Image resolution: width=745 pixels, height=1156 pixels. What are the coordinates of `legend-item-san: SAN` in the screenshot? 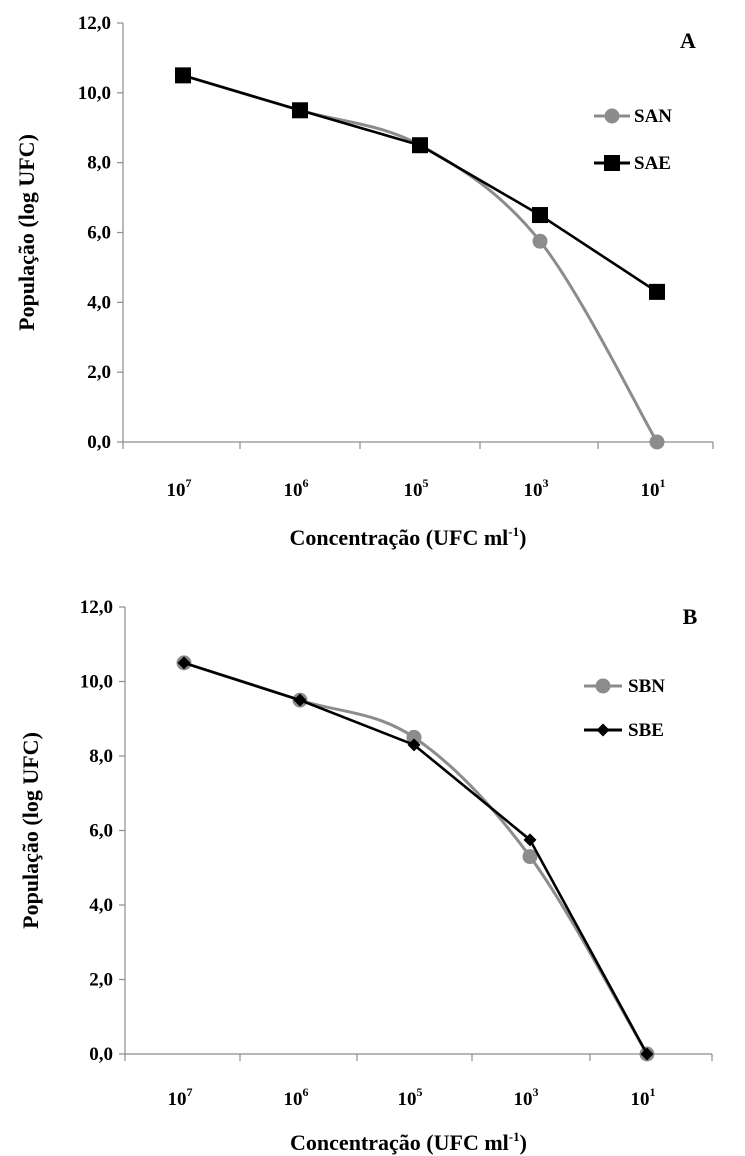 It's located at (633, 116).